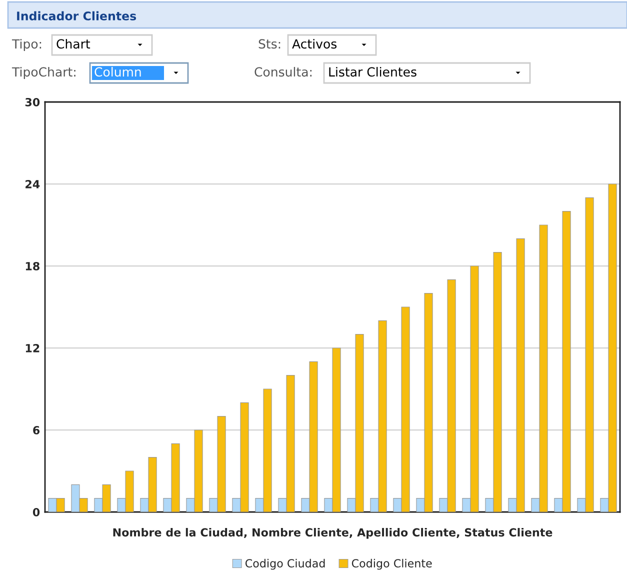 The width and height of the screenshot is (627, 588). Describe the element at coordinates (36, 430) in the screenshot. I see `y-tick-label: 6` at that location.